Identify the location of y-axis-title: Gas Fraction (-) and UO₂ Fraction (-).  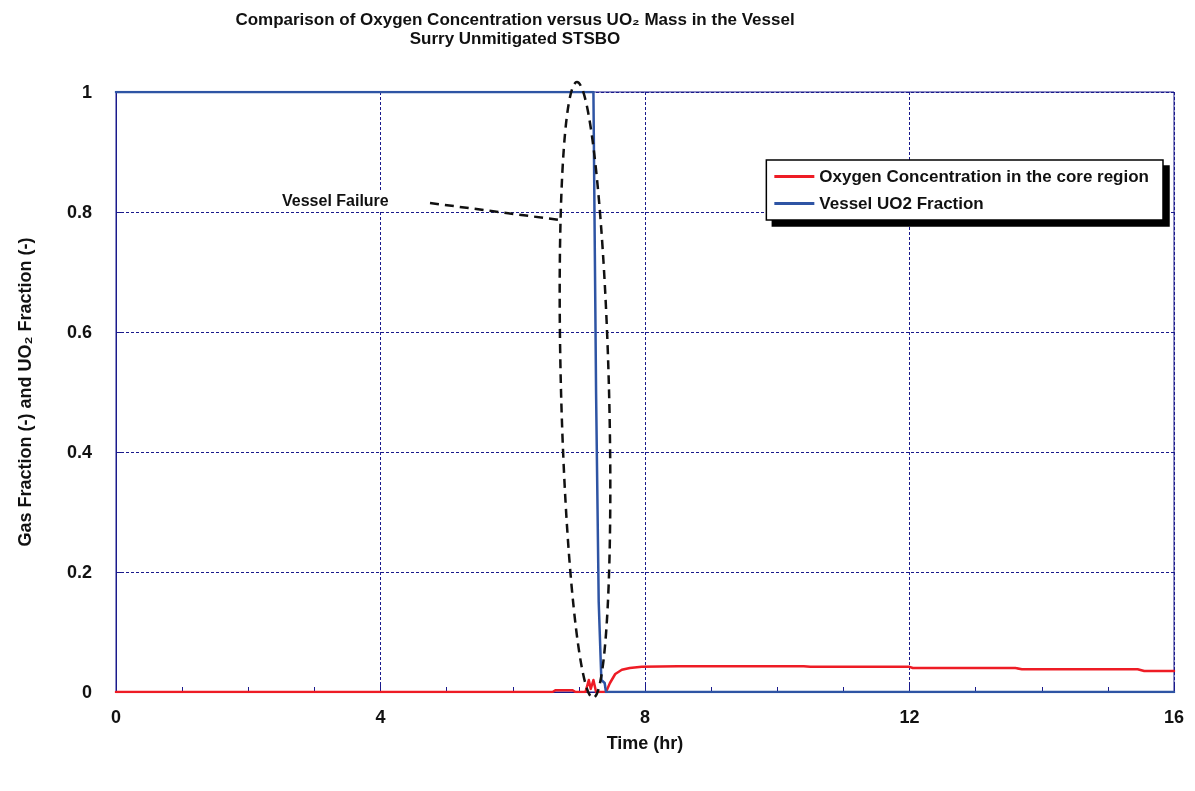
(25, 392).